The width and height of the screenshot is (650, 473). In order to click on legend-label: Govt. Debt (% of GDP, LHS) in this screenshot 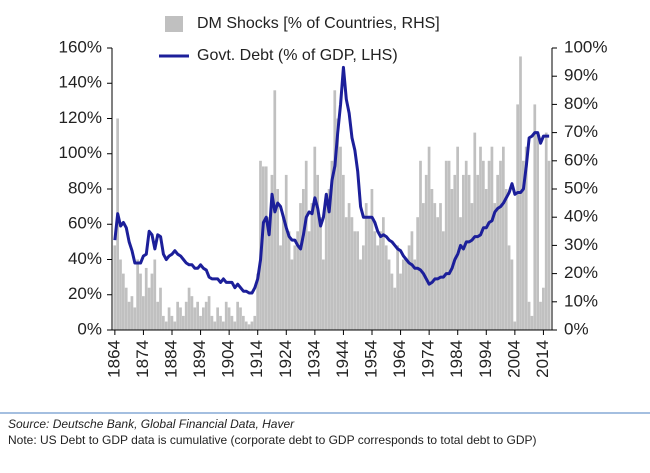, I will do `click(297, 55)`.